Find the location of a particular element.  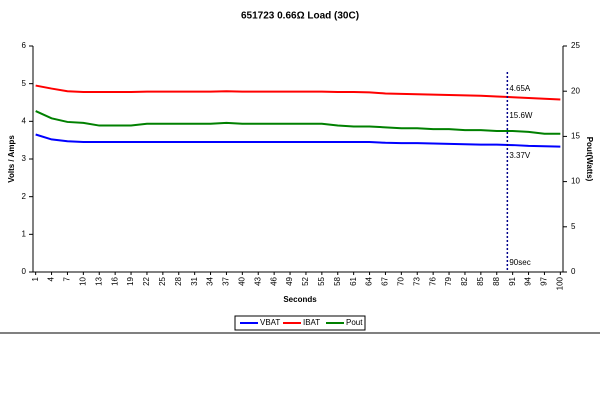

x-tick-label: 61 is located at coordinates (353, 280).